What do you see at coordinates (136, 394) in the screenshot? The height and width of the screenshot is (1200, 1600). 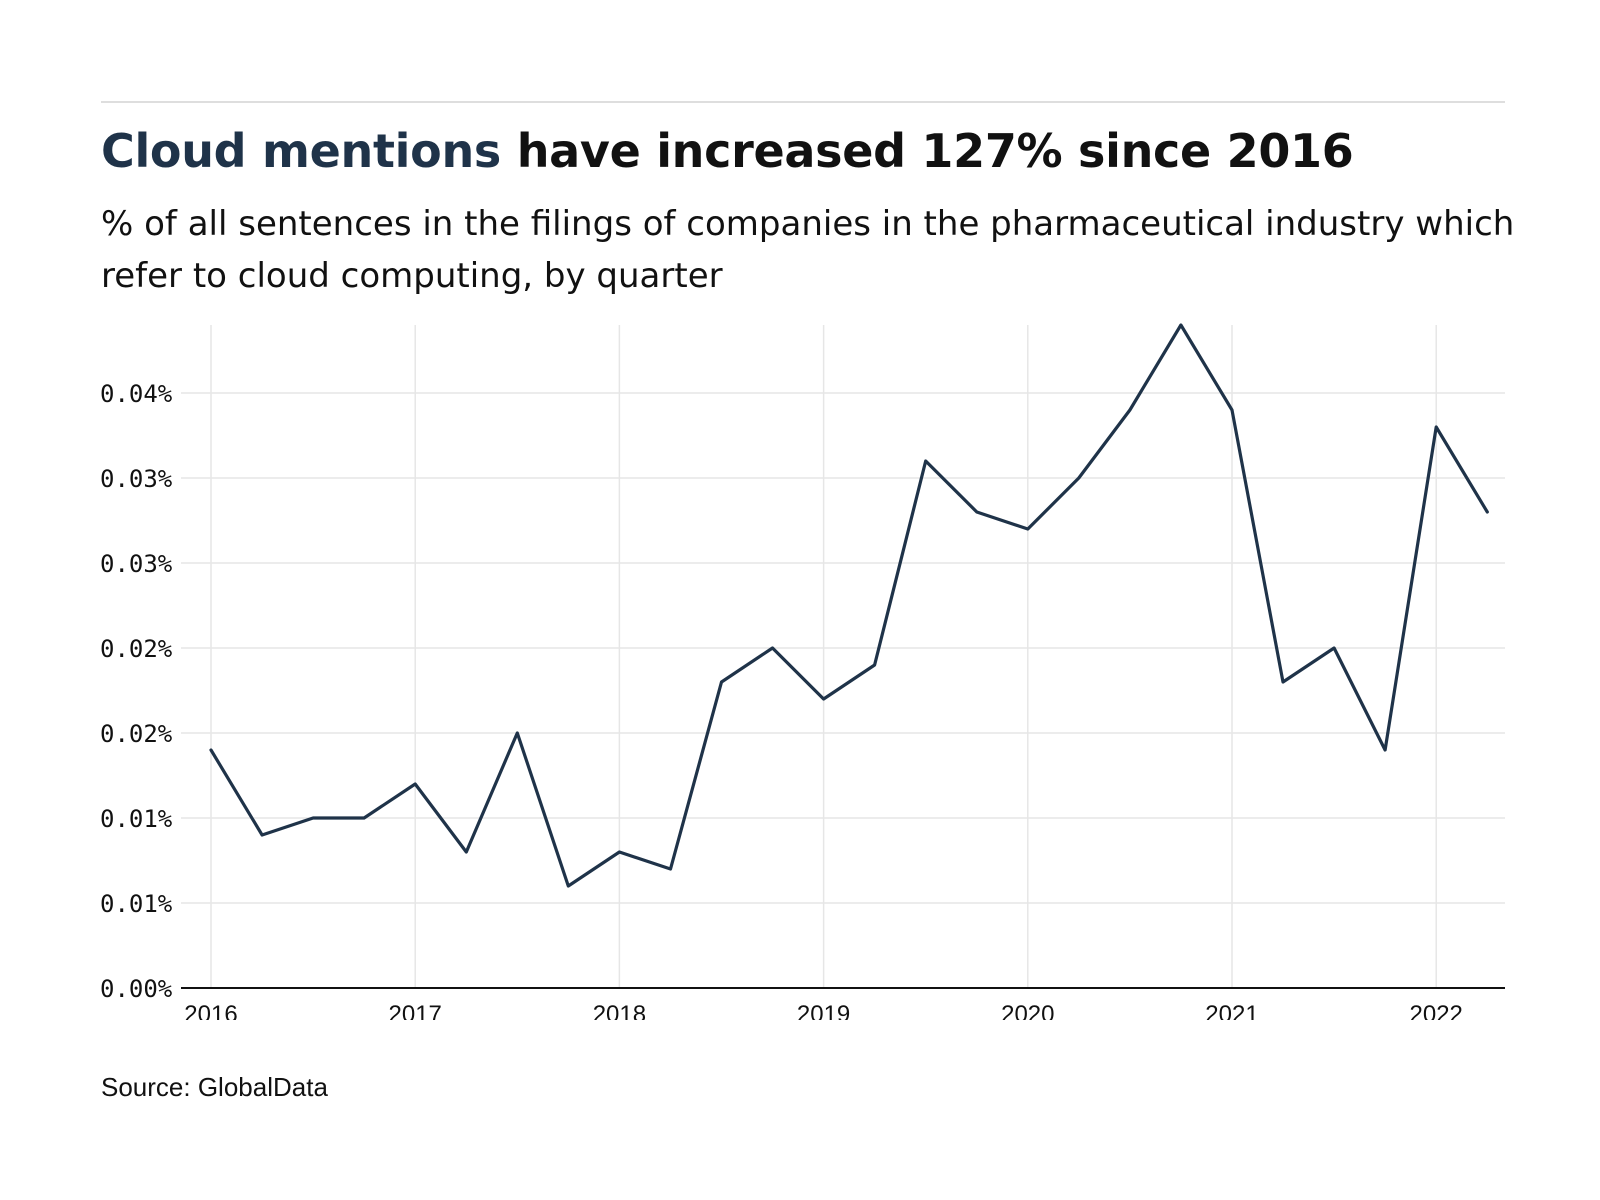 I see `y-tick-label: 0.04%` at bounding box center [136, 394].